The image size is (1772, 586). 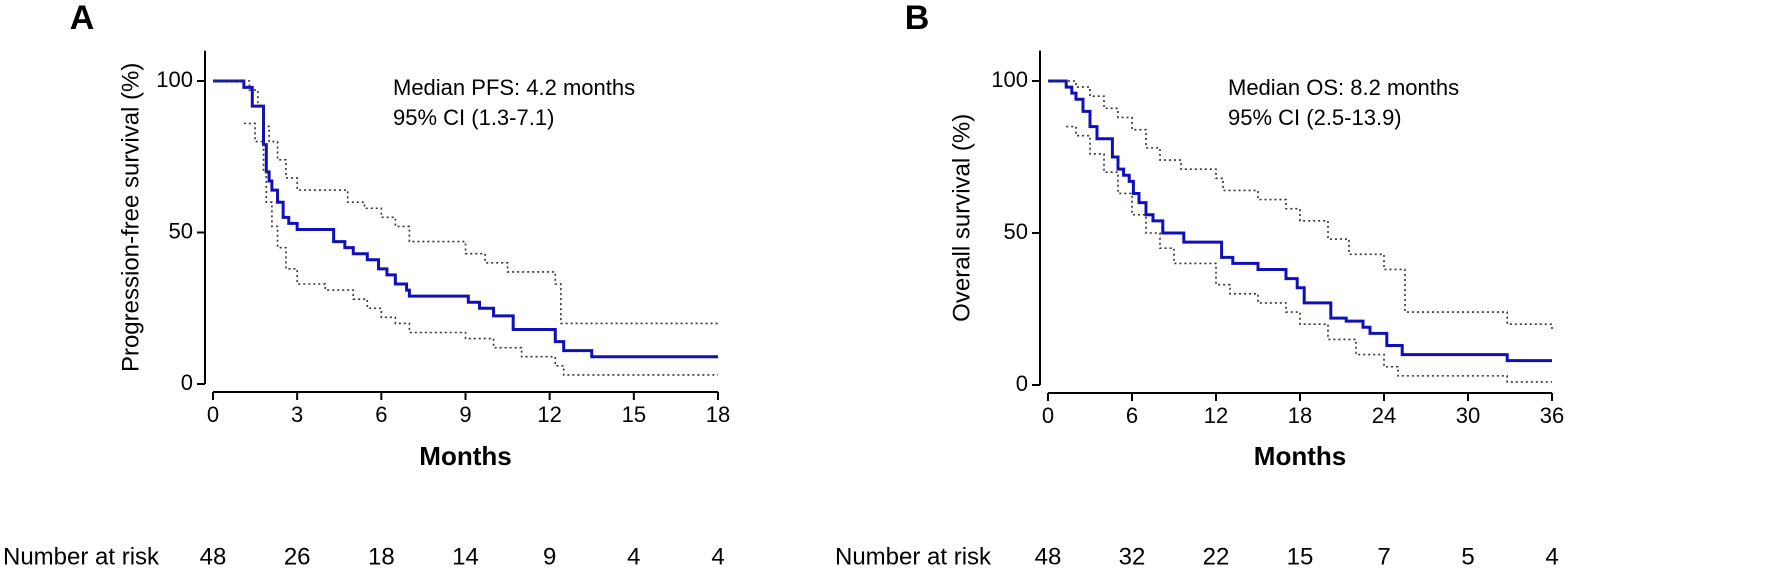 I want to click on panel-label: B, so click(x=917, y=18).